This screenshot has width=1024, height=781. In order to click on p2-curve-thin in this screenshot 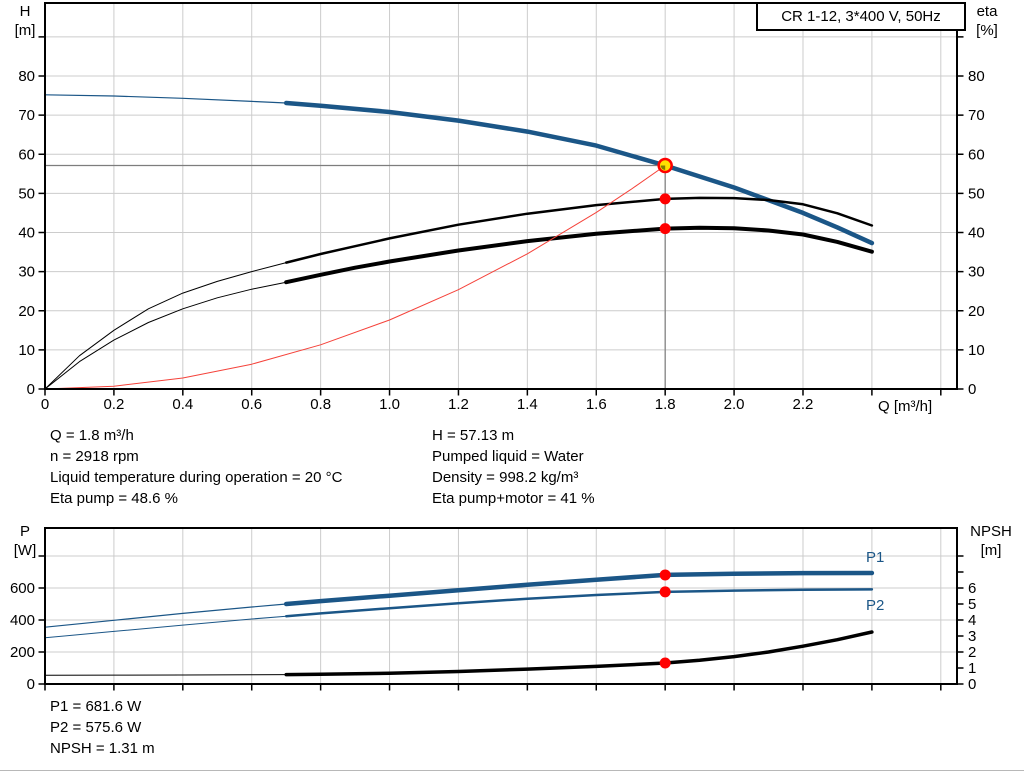, I will do `click(165, 627)`.